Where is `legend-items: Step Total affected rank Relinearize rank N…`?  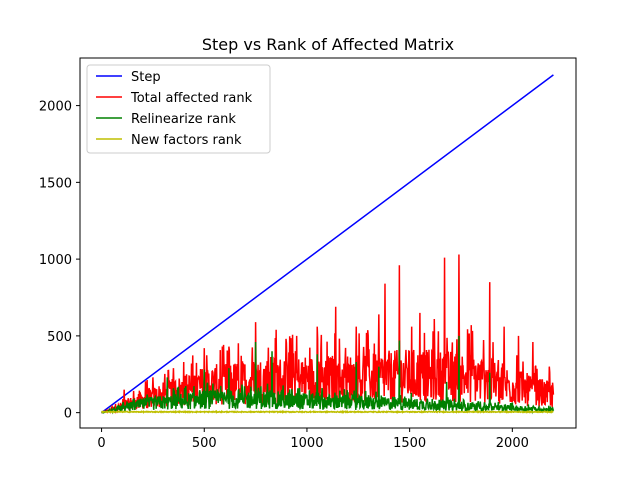
legend-items: Step Total affected rank Relinearize rank N… is located at coordinates (174, 109).